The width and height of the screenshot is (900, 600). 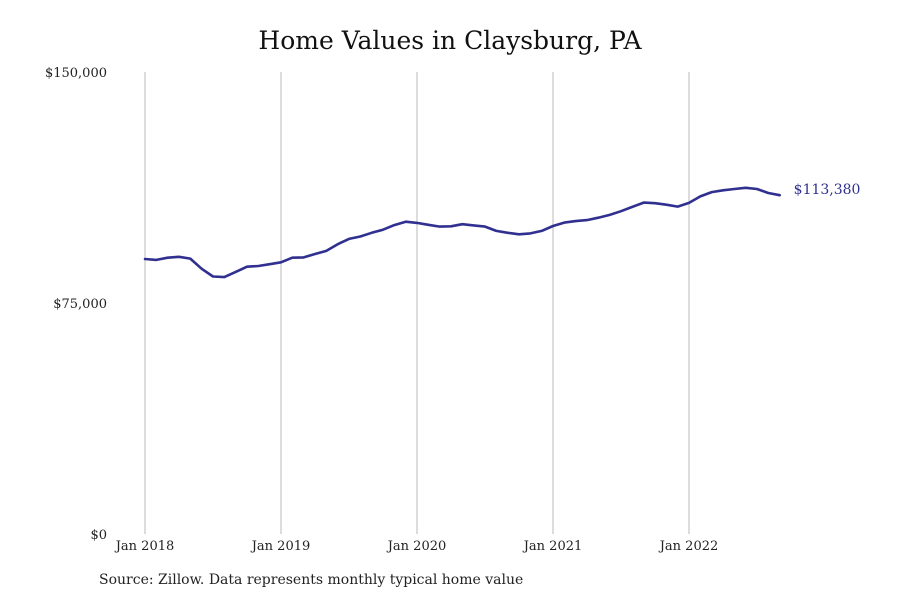 I want to click on home-value-line, so click(x=462, y=232).